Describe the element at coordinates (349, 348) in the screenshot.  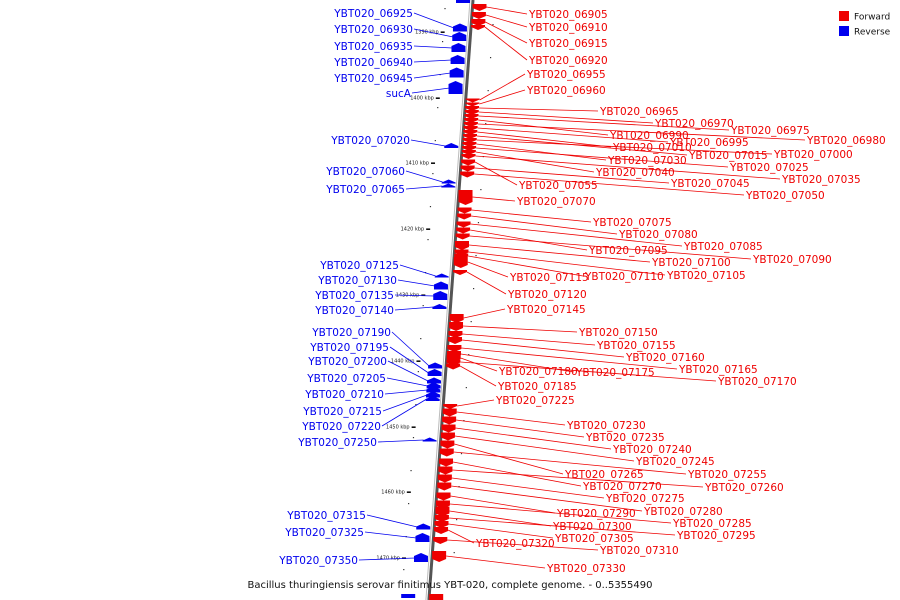
I see `reverse-gene-label: YBT020_07195` at that location.